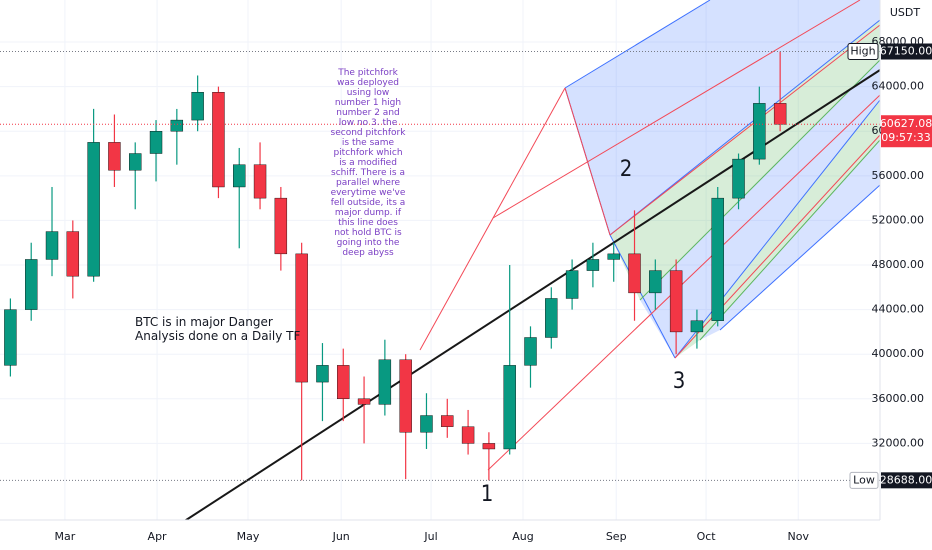 This screenshot has height=550, width=932. Describe the element at coordinates (898, 264) in the screenshot. I see `y-tick-label: 48000.00` at that location.